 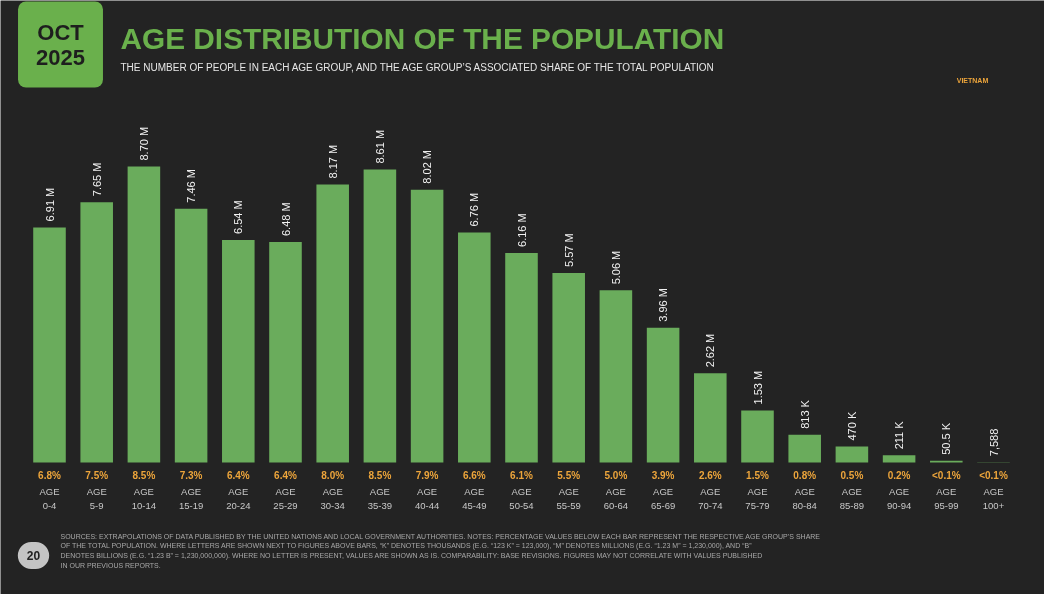 What do you see at coordinates (616, 475) in the screenshot?
I see `text: 5.0%` at bounding box center [616, 475].